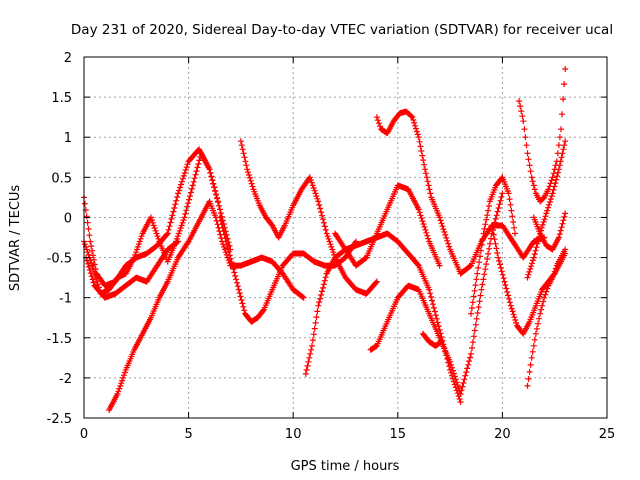 This screenshot has height=480, width=640. What do you see at coordinates (68, 58) in the screenshot?
I see `y-tick-label: 2` at bounding box center [68, 58].